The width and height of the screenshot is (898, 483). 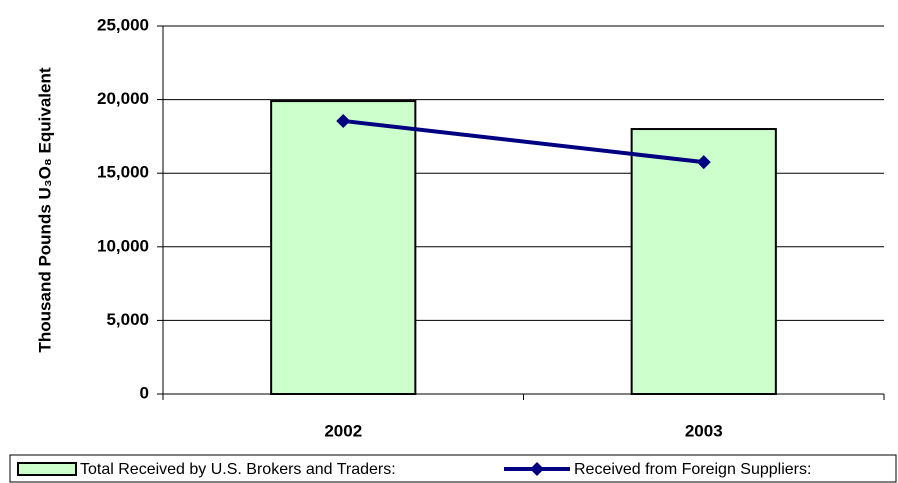 I want to click on legend-swatch, so click(x=47, y=469).